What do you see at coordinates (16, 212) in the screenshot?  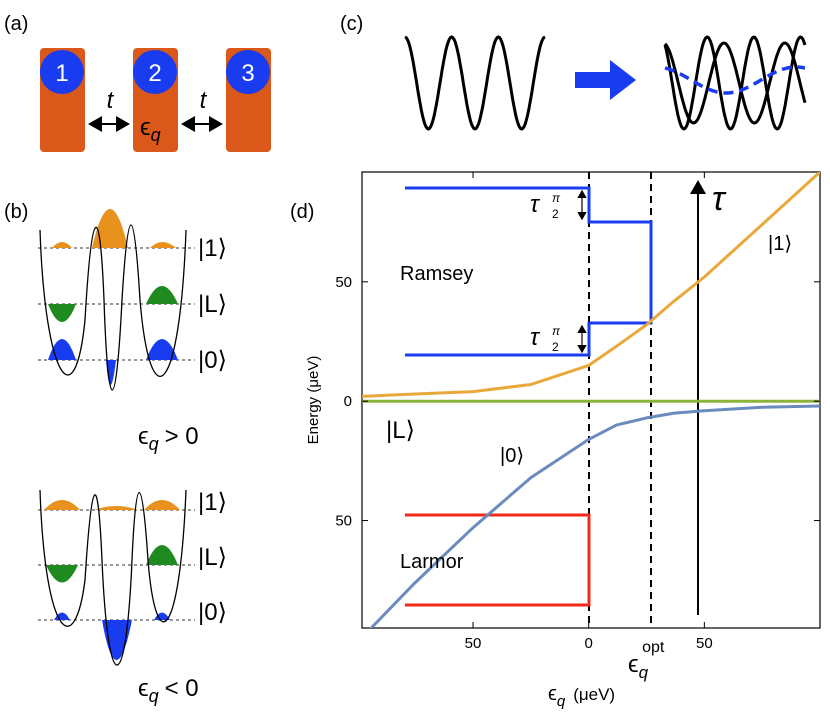 I see `panel-label: (b)` at bounding box center [16, 212].